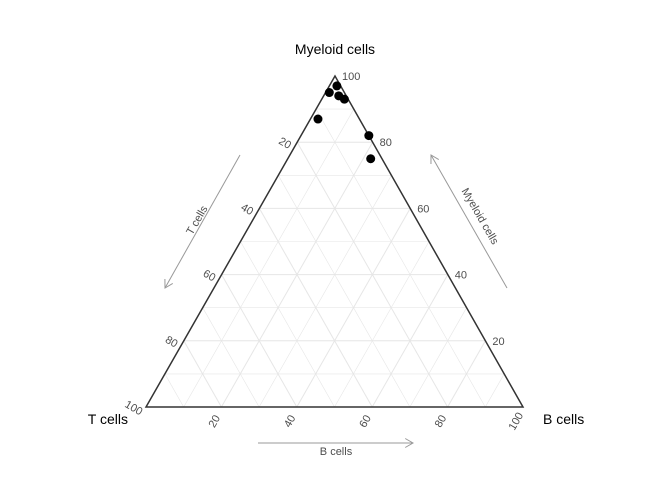  I want to click on tick-label-myeloid: 100, so click(351, 77).